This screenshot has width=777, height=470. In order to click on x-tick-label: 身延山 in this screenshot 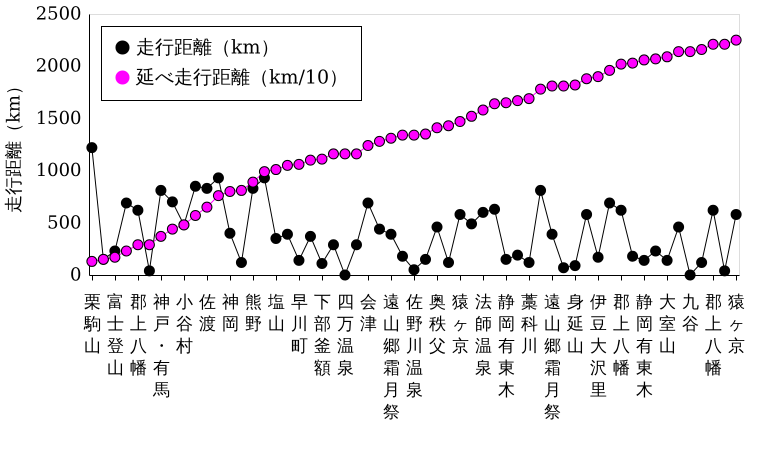, I will do `click(575, 324)`.